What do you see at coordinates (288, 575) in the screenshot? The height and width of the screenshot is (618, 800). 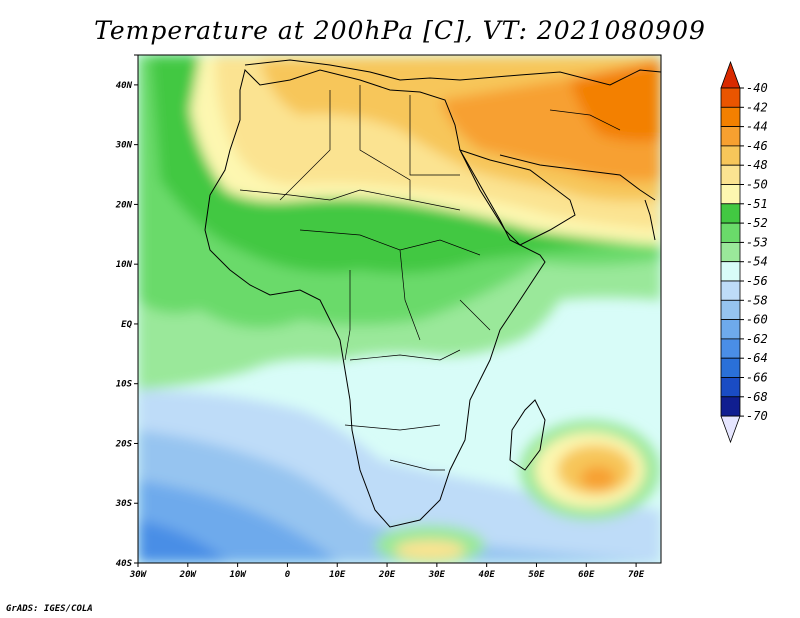 I see `lon-tick-label: 0` at bounding box center [288, 575].